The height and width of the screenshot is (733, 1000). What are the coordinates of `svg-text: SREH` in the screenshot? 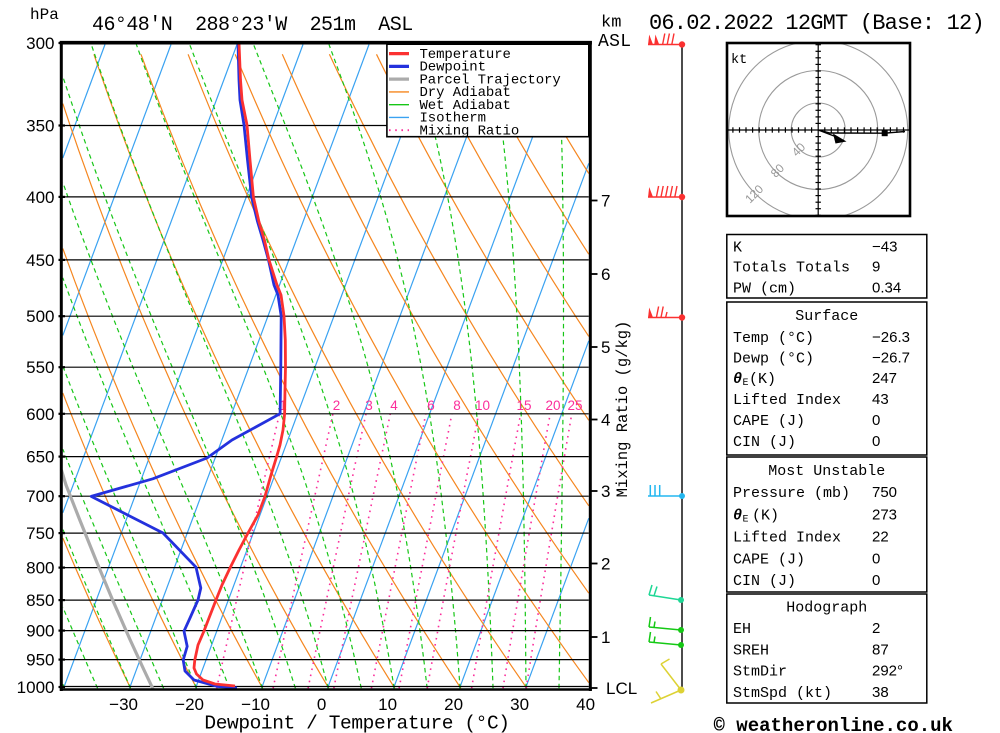 It's located at (751, 651).